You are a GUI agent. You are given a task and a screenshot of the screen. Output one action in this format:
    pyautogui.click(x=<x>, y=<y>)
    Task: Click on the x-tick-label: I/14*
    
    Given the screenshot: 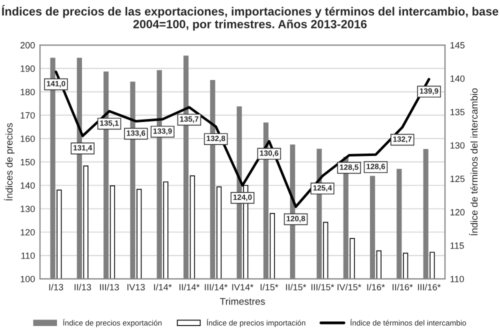 What is the action you would take?
    pyautogui.click(x=163, y=287)
    